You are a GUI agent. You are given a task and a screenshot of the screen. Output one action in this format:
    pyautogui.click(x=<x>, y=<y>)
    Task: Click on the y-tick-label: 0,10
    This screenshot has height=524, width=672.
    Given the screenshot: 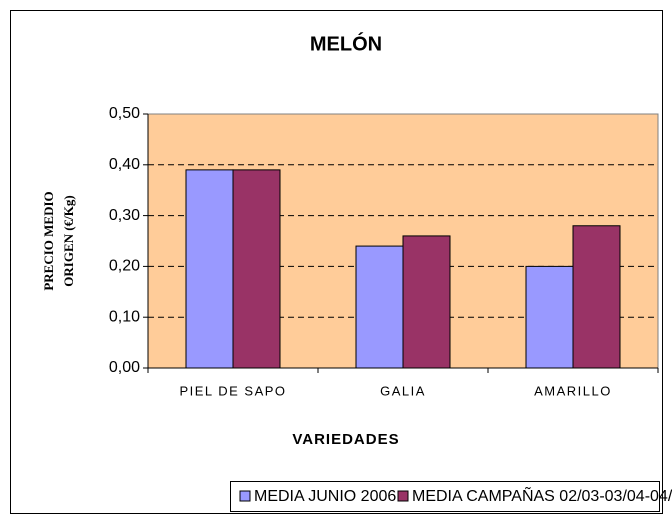 What is the action you would take?
    pyautogui.click(x=124, y=316)
    